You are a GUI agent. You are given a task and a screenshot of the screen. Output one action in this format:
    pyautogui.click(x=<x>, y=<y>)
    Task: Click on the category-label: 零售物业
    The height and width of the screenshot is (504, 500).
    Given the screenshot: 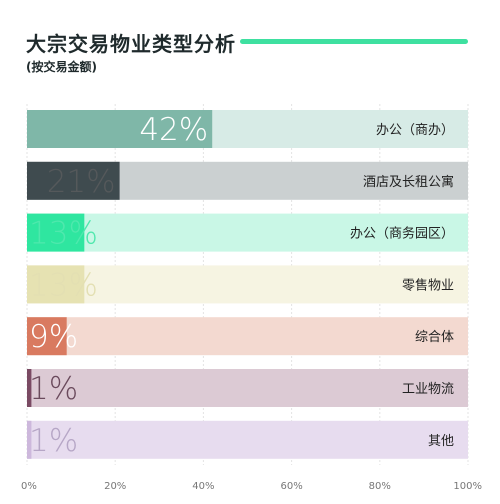 What is the action you would take?
    pyautogui.click(x=428, y=285)
    